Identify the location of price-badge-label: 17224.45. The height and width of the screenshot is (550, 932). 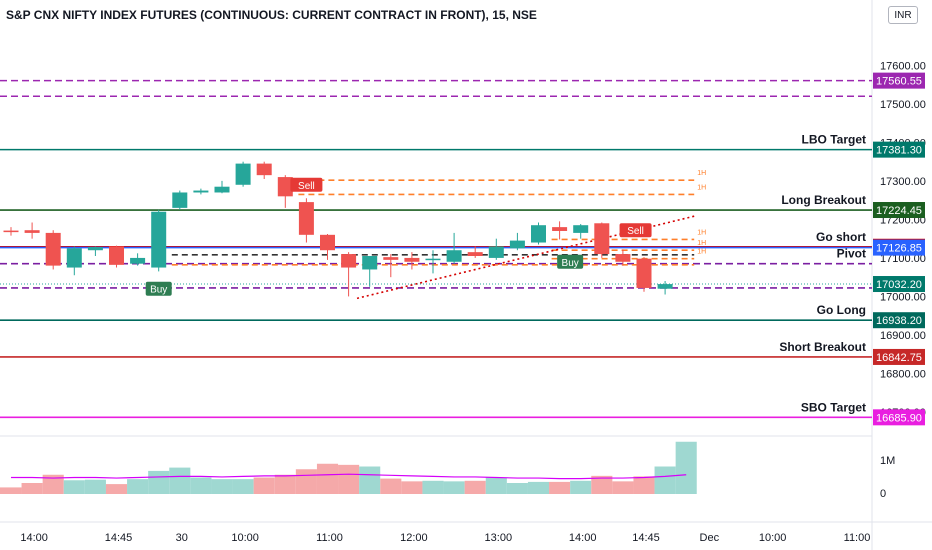
(899, 211).